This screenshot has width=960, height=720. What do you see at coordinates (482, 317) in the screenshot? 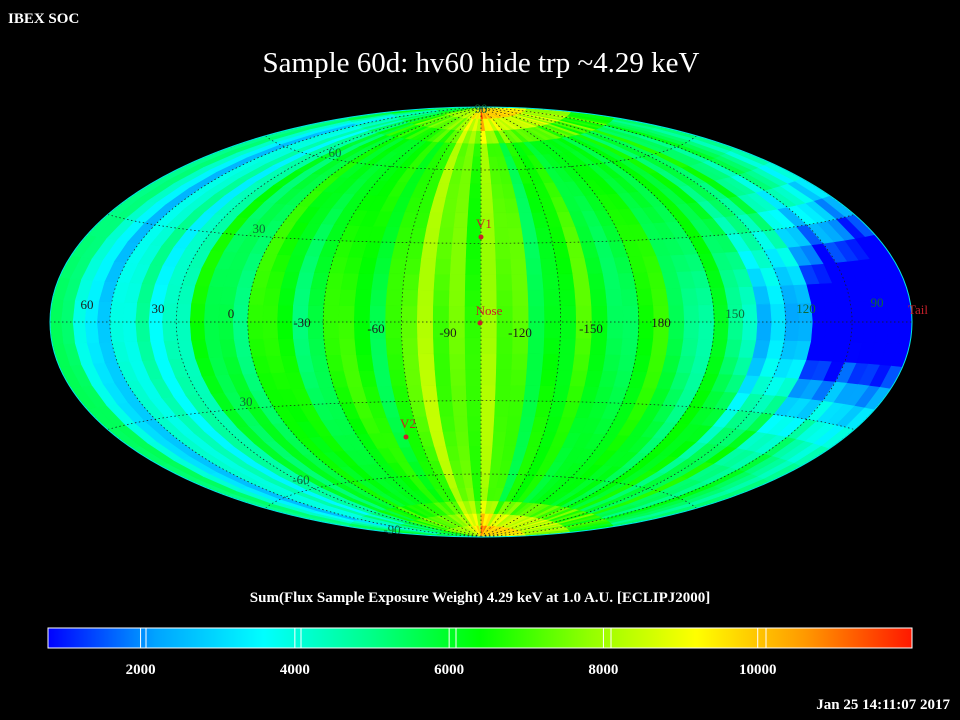
I see `longitude-labels: 60 30 0 -30 -60 -90 -120 -150 180 150 120 90` at bounding box center [482, 317].